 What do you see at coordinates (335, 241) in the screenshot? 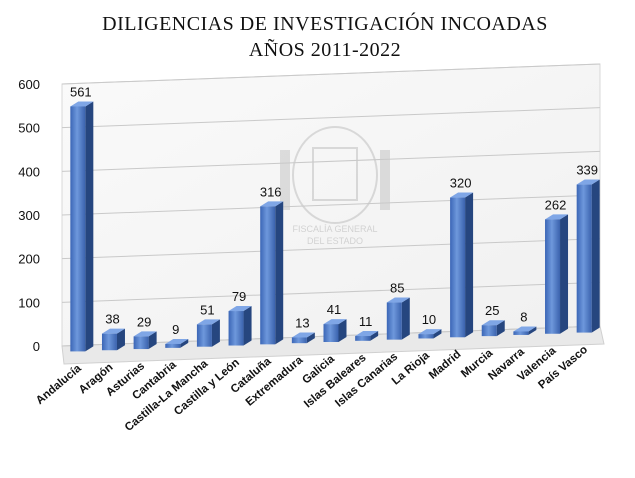
I see `watermark-text: DEL ESTADO` at bounding box center [335, 241].